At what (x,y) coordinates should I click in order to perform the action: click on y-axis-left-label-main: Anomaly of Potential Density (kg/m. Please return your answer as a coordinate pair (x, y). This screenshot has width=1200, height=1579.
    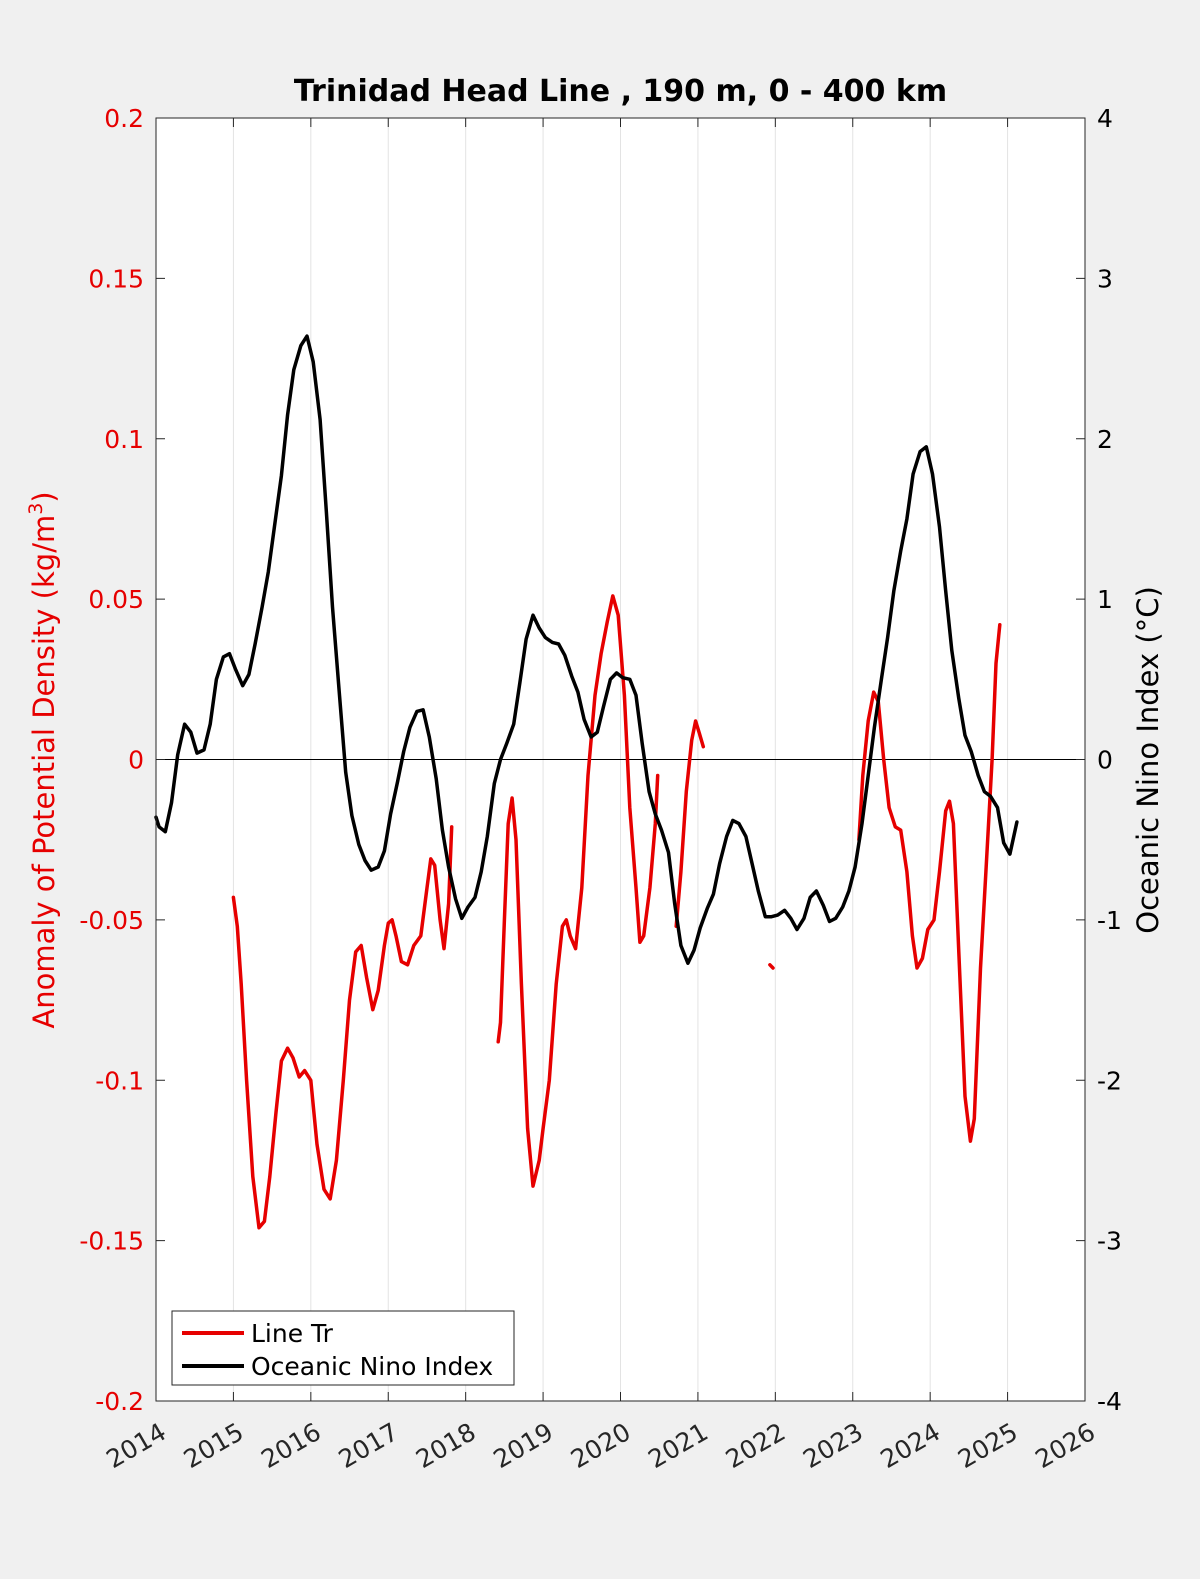
    Looking at the image, I should click on (44, 772).